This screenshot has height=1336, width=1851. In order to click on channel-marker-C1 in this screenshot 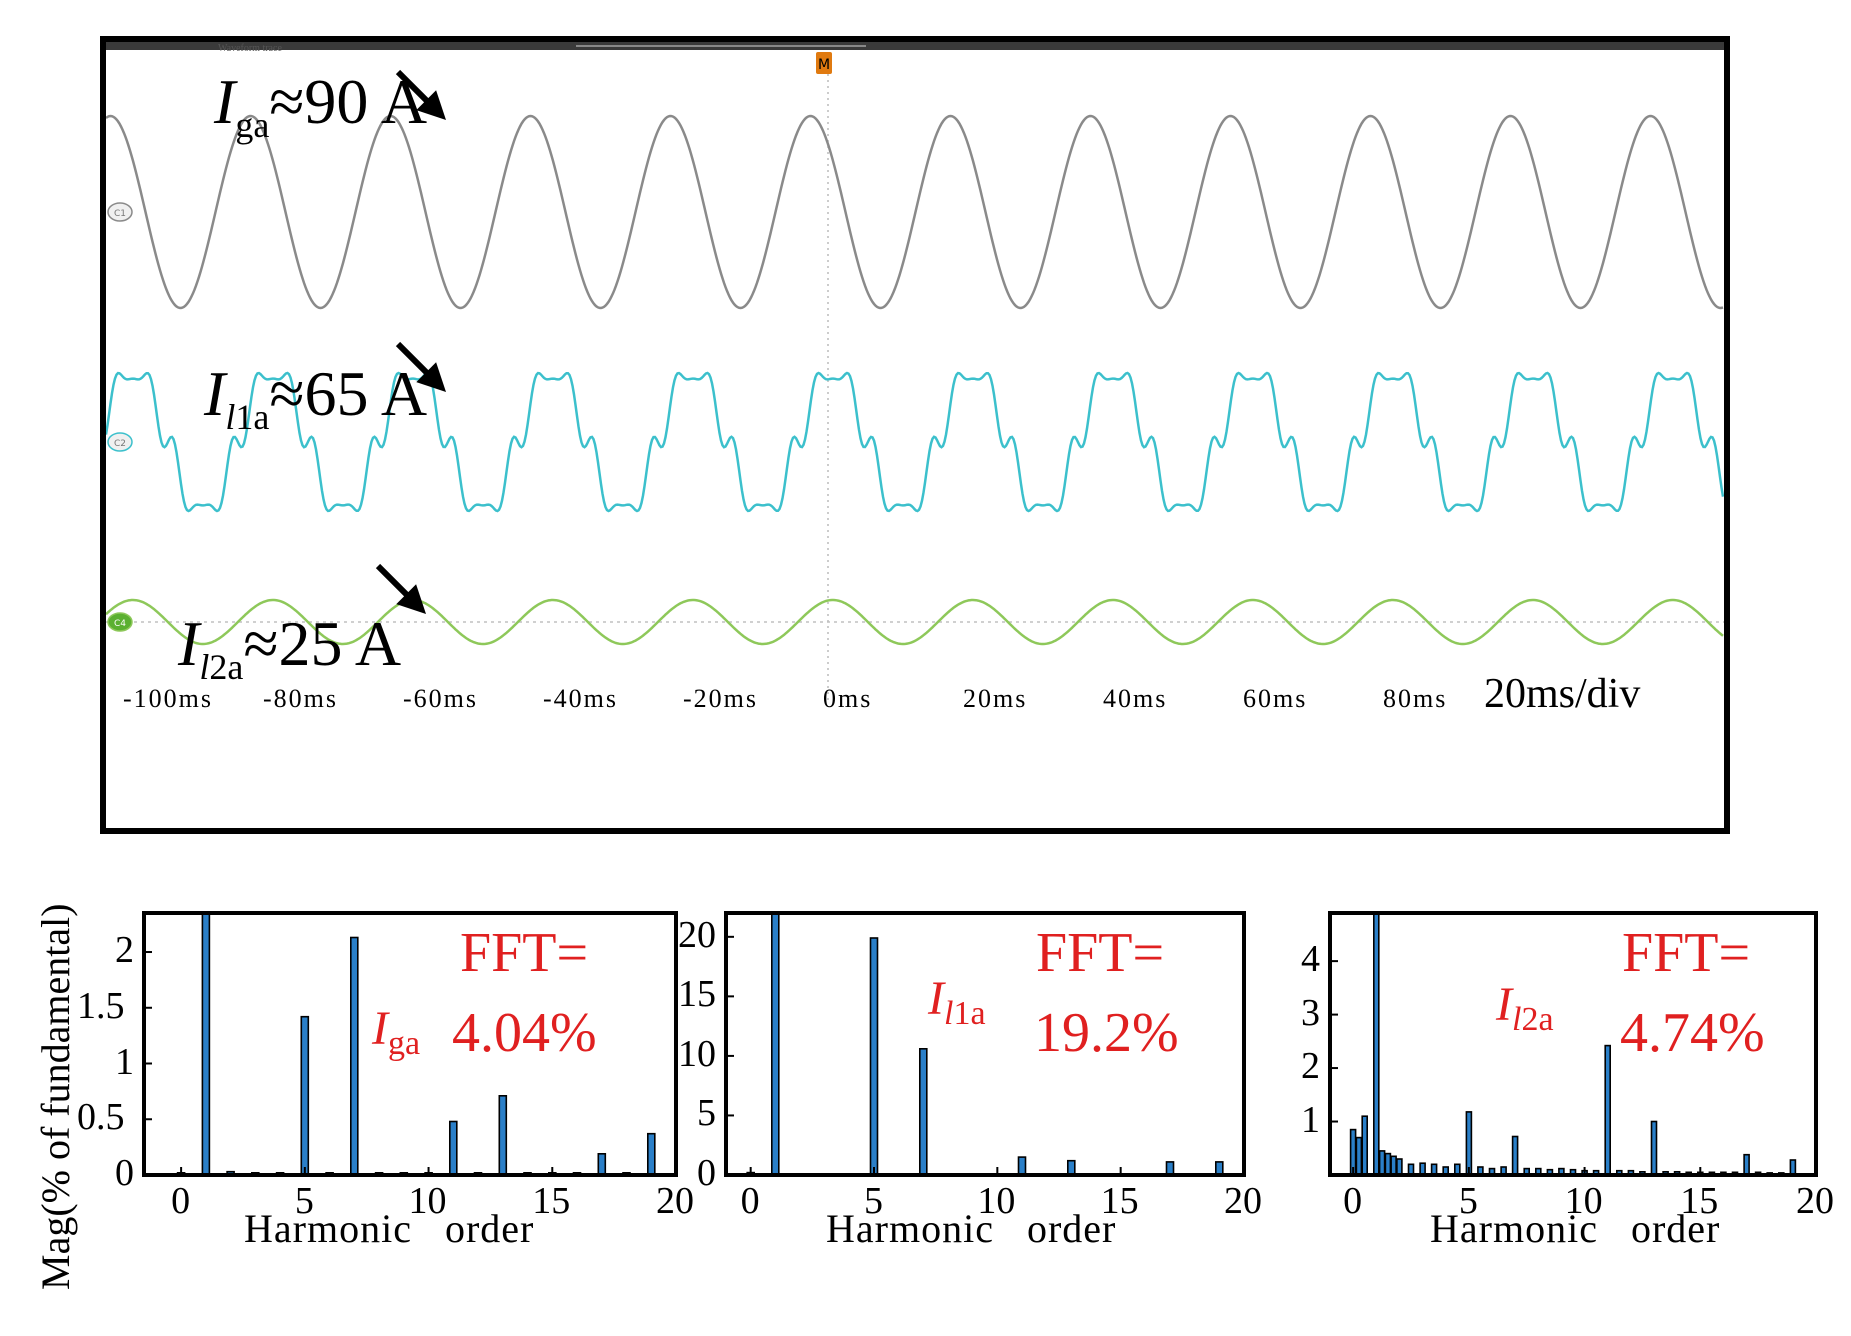, I will do `click(120, 212)`.